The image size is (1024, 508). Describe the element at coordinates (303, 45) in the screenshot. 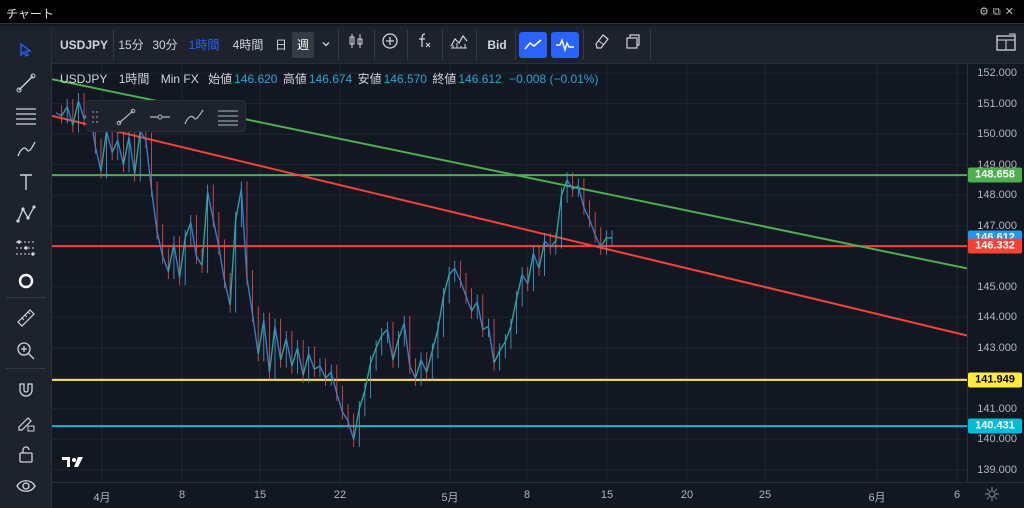

I see `interval-week: 週` at that location.